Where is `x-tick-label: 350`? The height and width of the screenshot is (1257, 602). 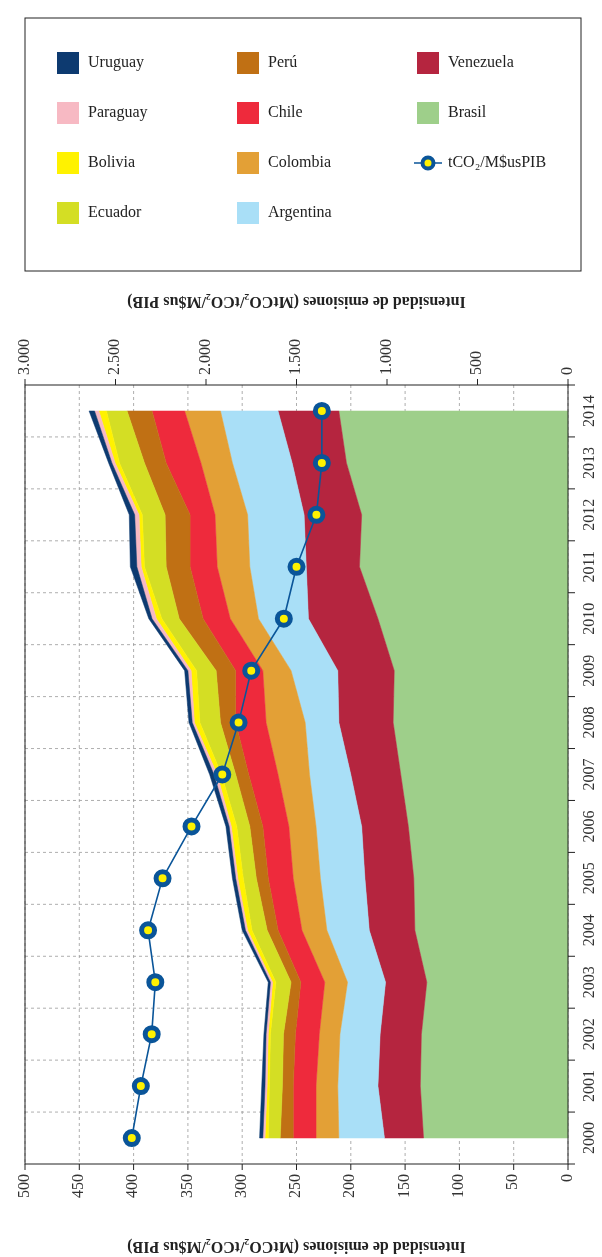 x-tick-label: 350 is located at coordinates (186, 1186).